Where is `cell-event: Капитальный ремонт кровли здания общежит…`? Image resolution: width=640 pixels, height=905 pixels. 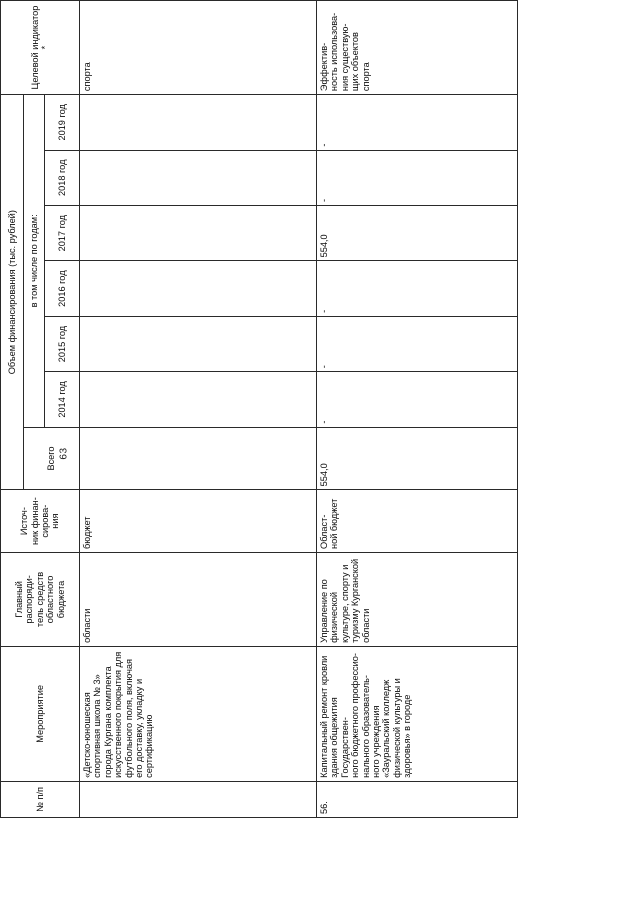
cell-event: Капитальный ремонт кровли здания общежит… is located at coordinates (417, 714).